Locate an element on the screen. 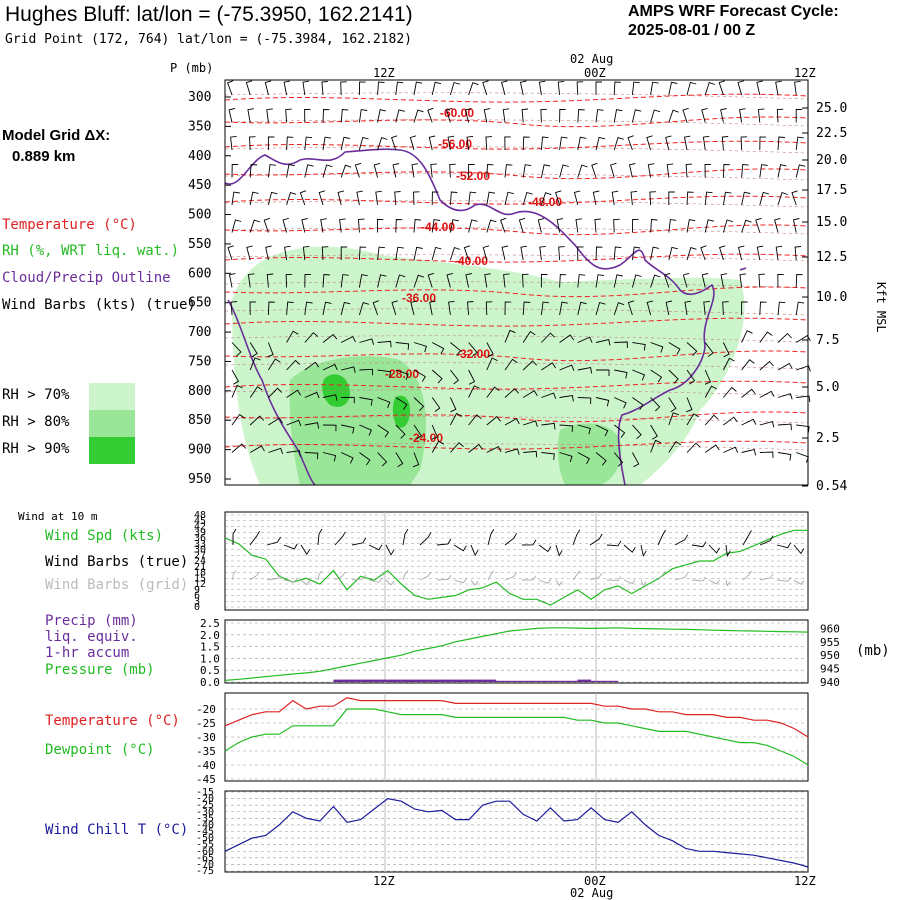 The image size is (900, 900). temperature-contour-label: -48.00 is located at coordinates (545, 202).